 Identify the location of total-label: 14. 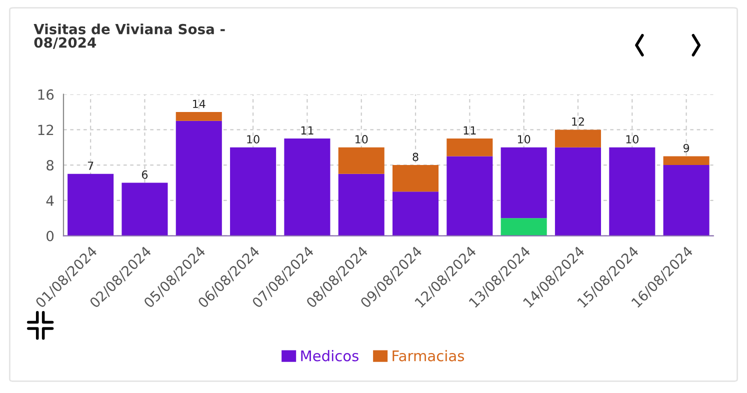
(199, 104).